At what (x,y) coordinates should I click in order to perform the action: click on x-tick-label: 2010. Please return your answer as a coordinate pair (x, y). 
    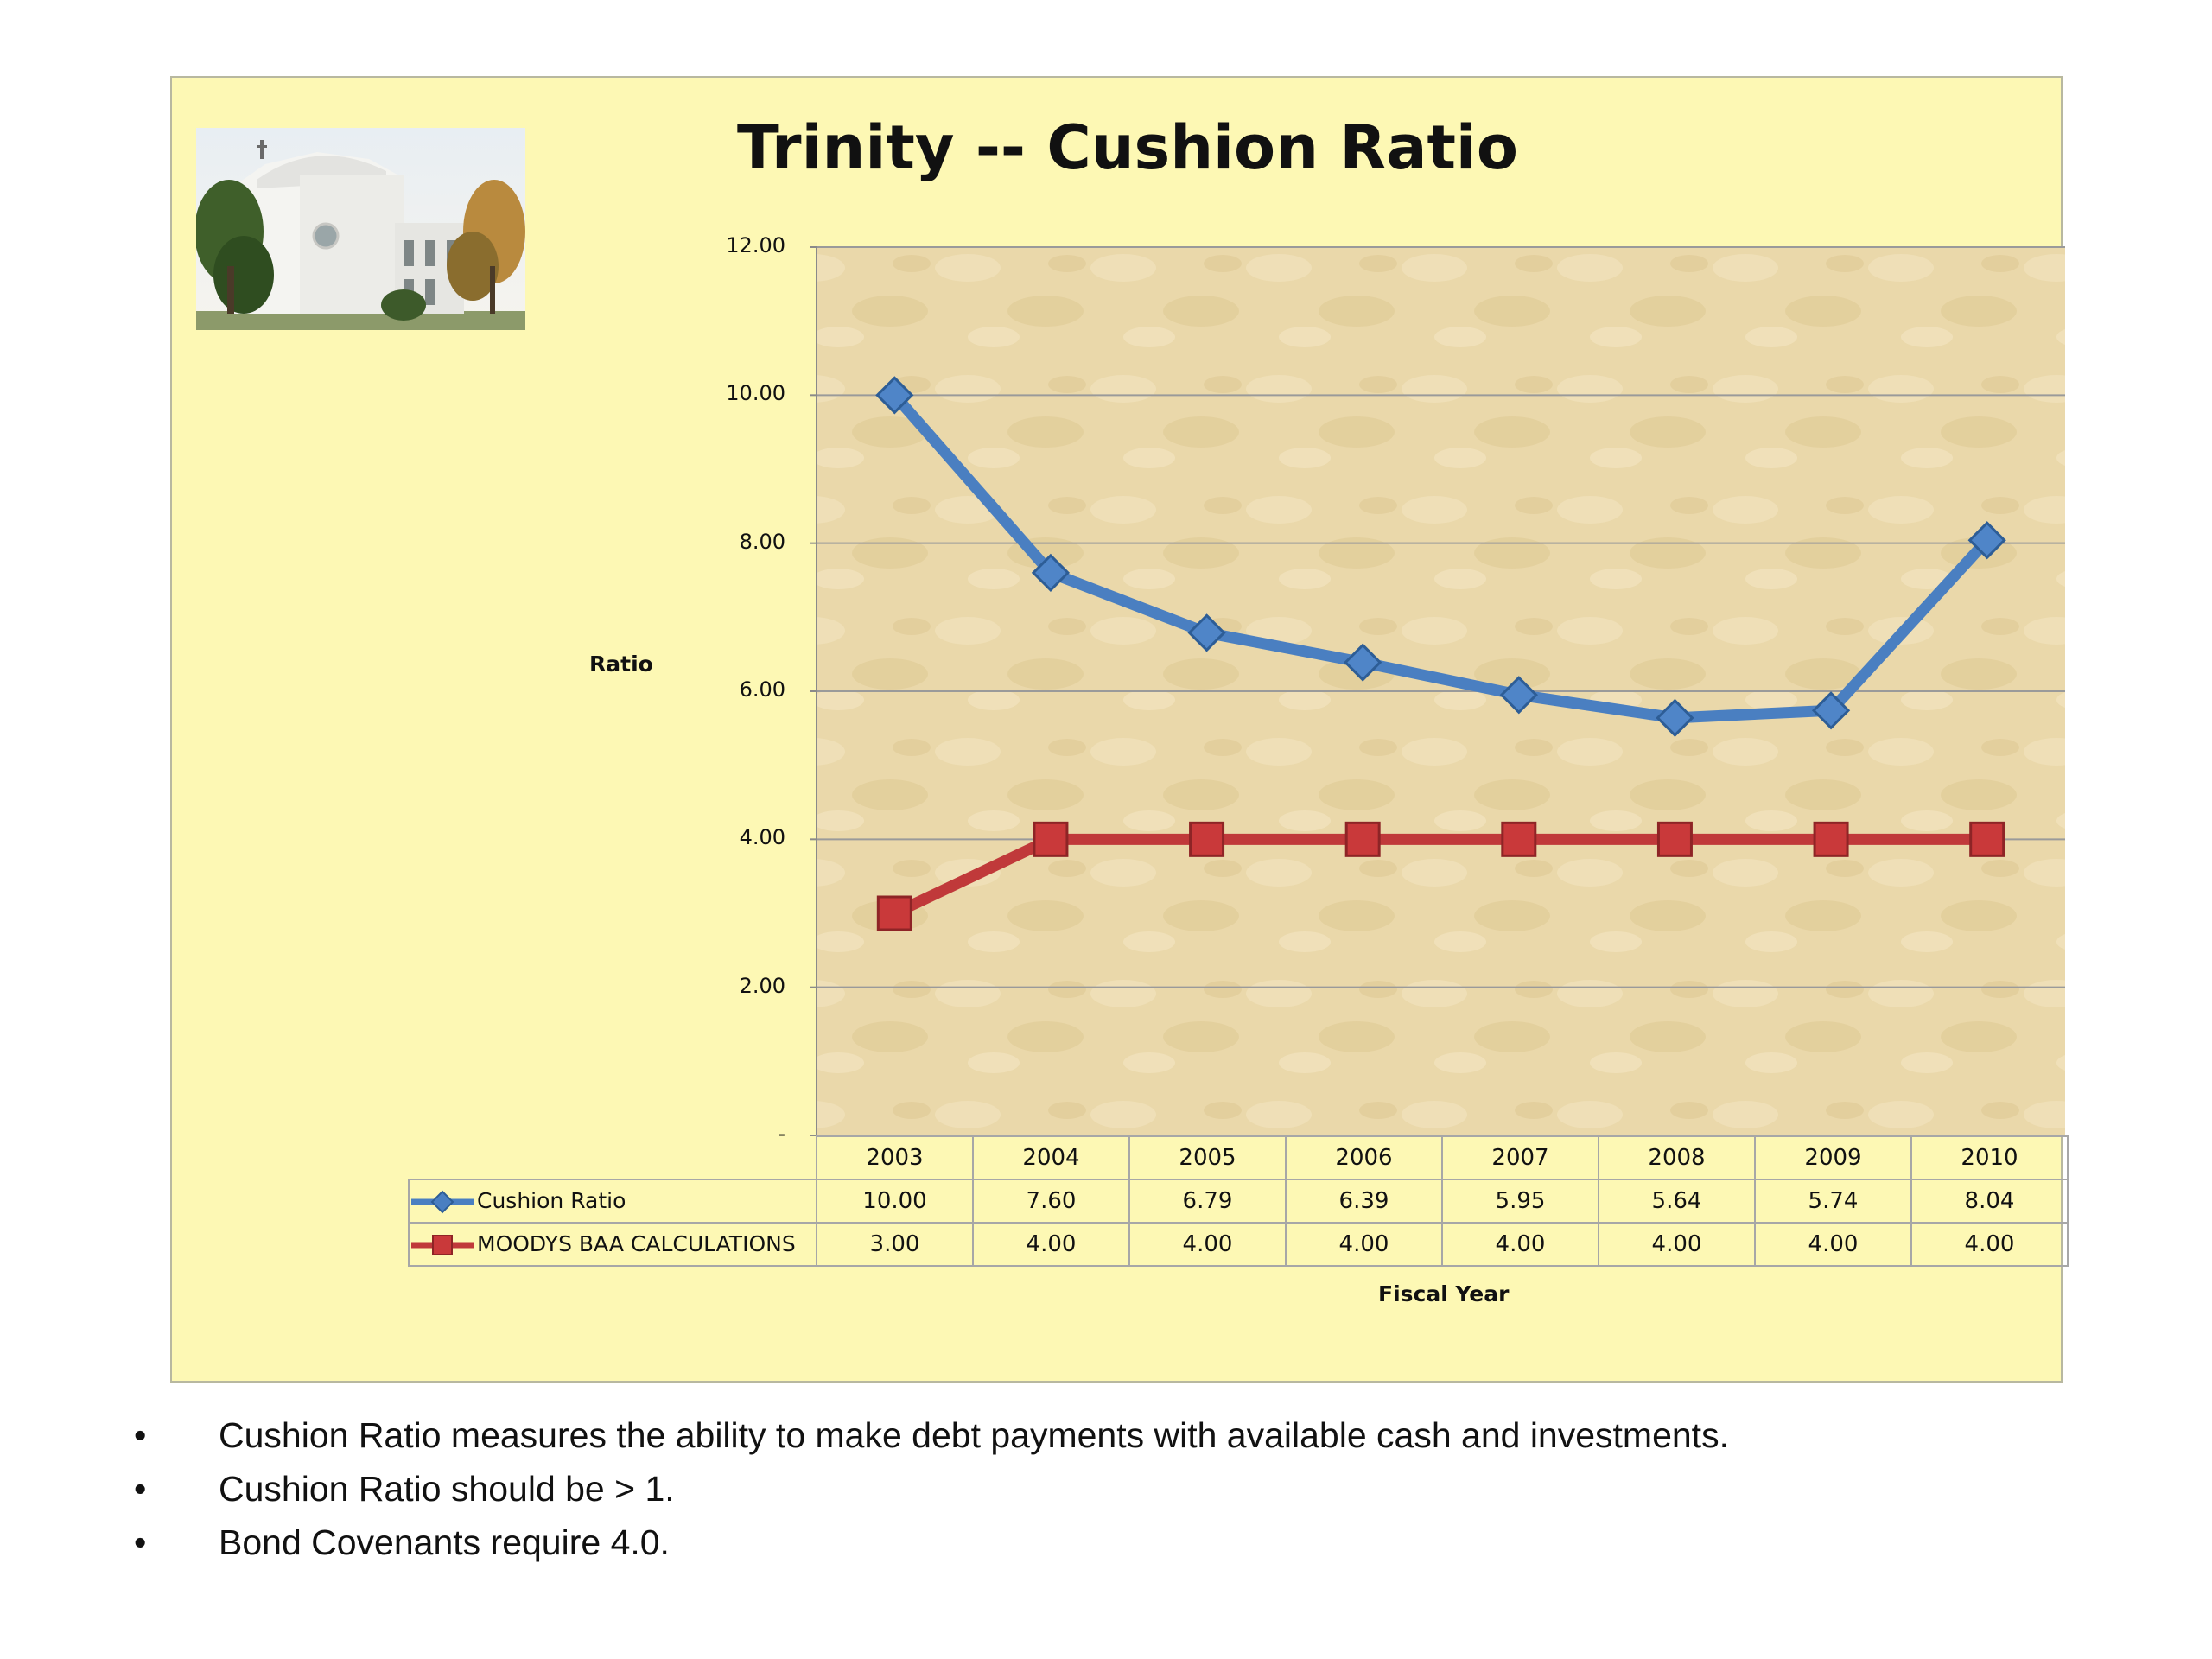
    Looking at the image, I should click on (1989, 1157).